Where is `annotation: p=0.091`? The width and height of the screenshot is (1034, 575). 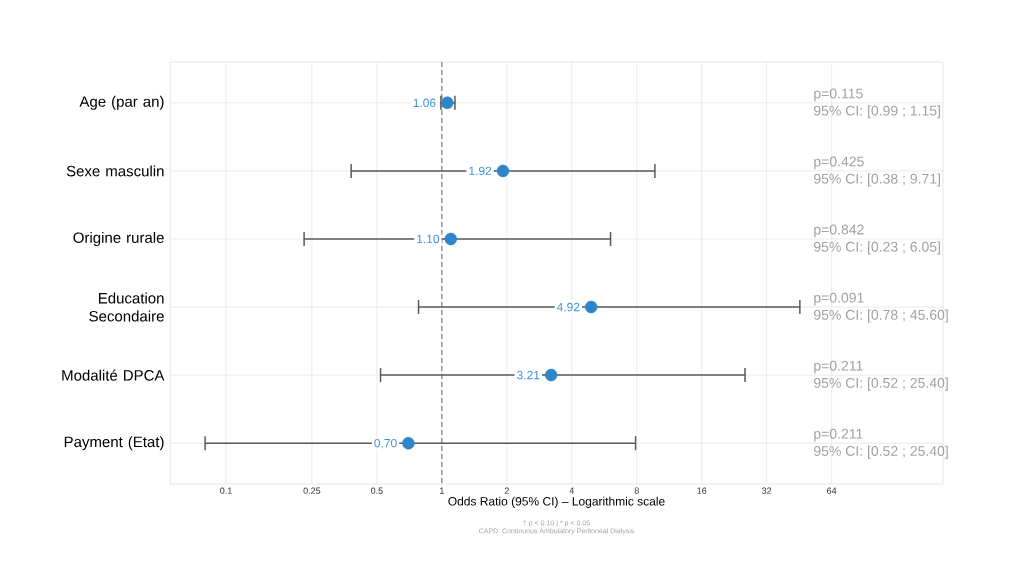
annotation: p=0.091 is located at coordinates (839, 299).